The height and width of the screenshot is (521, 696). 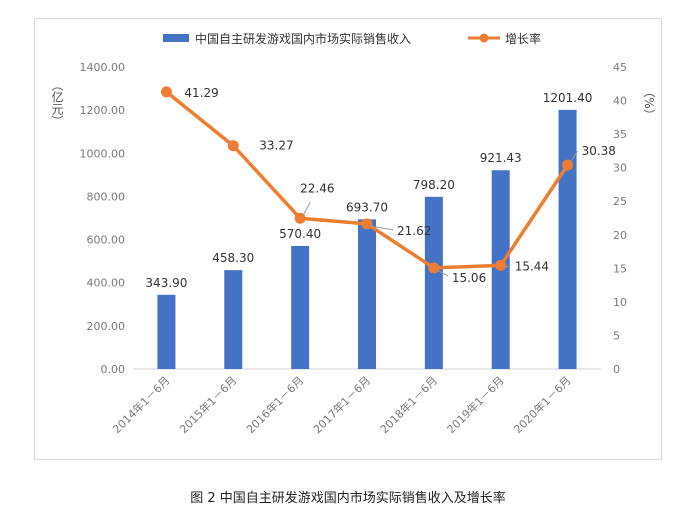 I want to click on x-tick-label: 2015年1－6月, so click(x=207, y=404).